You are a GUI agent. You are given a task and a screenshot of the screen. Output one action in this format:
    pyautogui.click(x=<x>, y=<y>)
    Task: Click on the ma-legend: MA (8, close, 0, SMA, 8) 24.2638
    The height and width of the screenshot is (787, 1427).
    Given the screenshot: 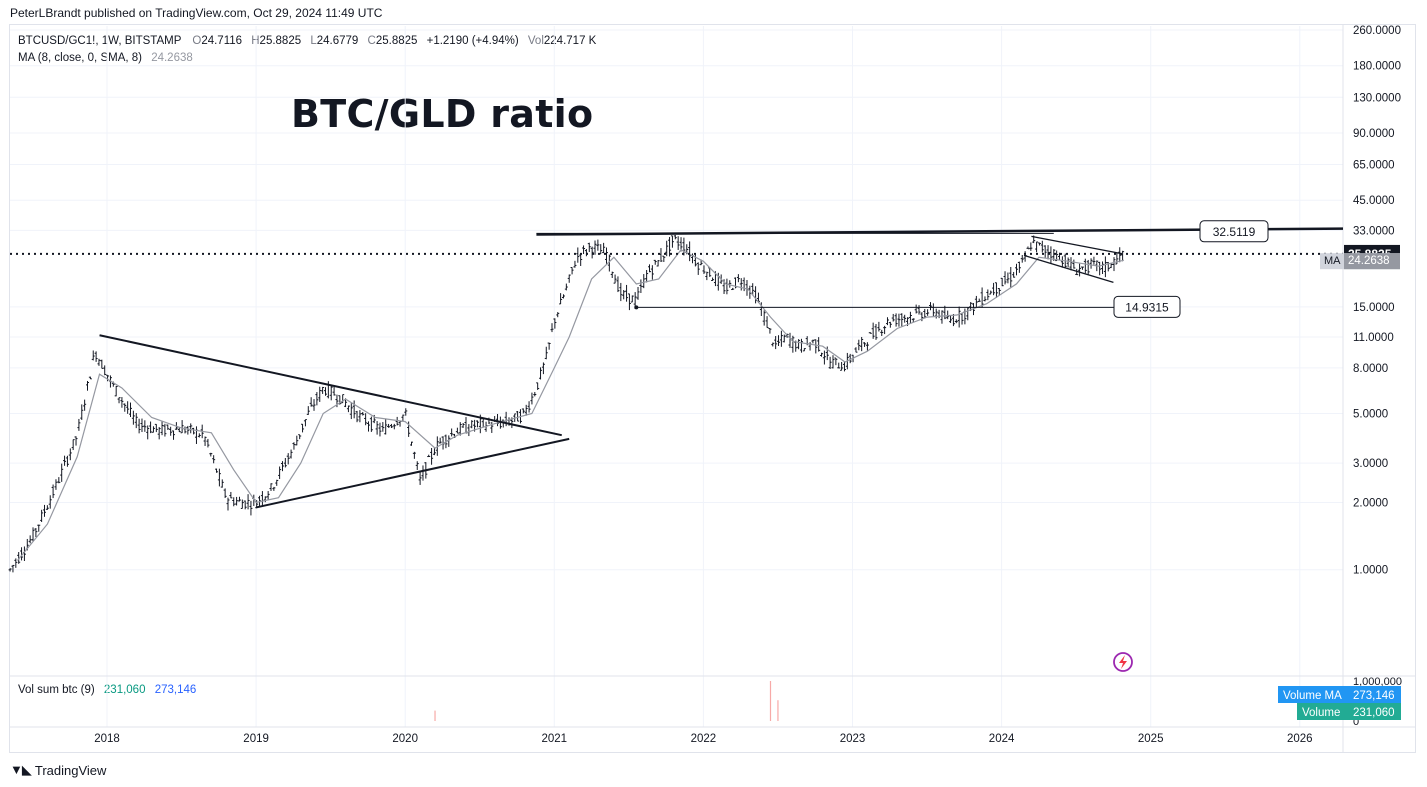 What is the action you would take?
    pyautogui.click(x=105, y=58)
    